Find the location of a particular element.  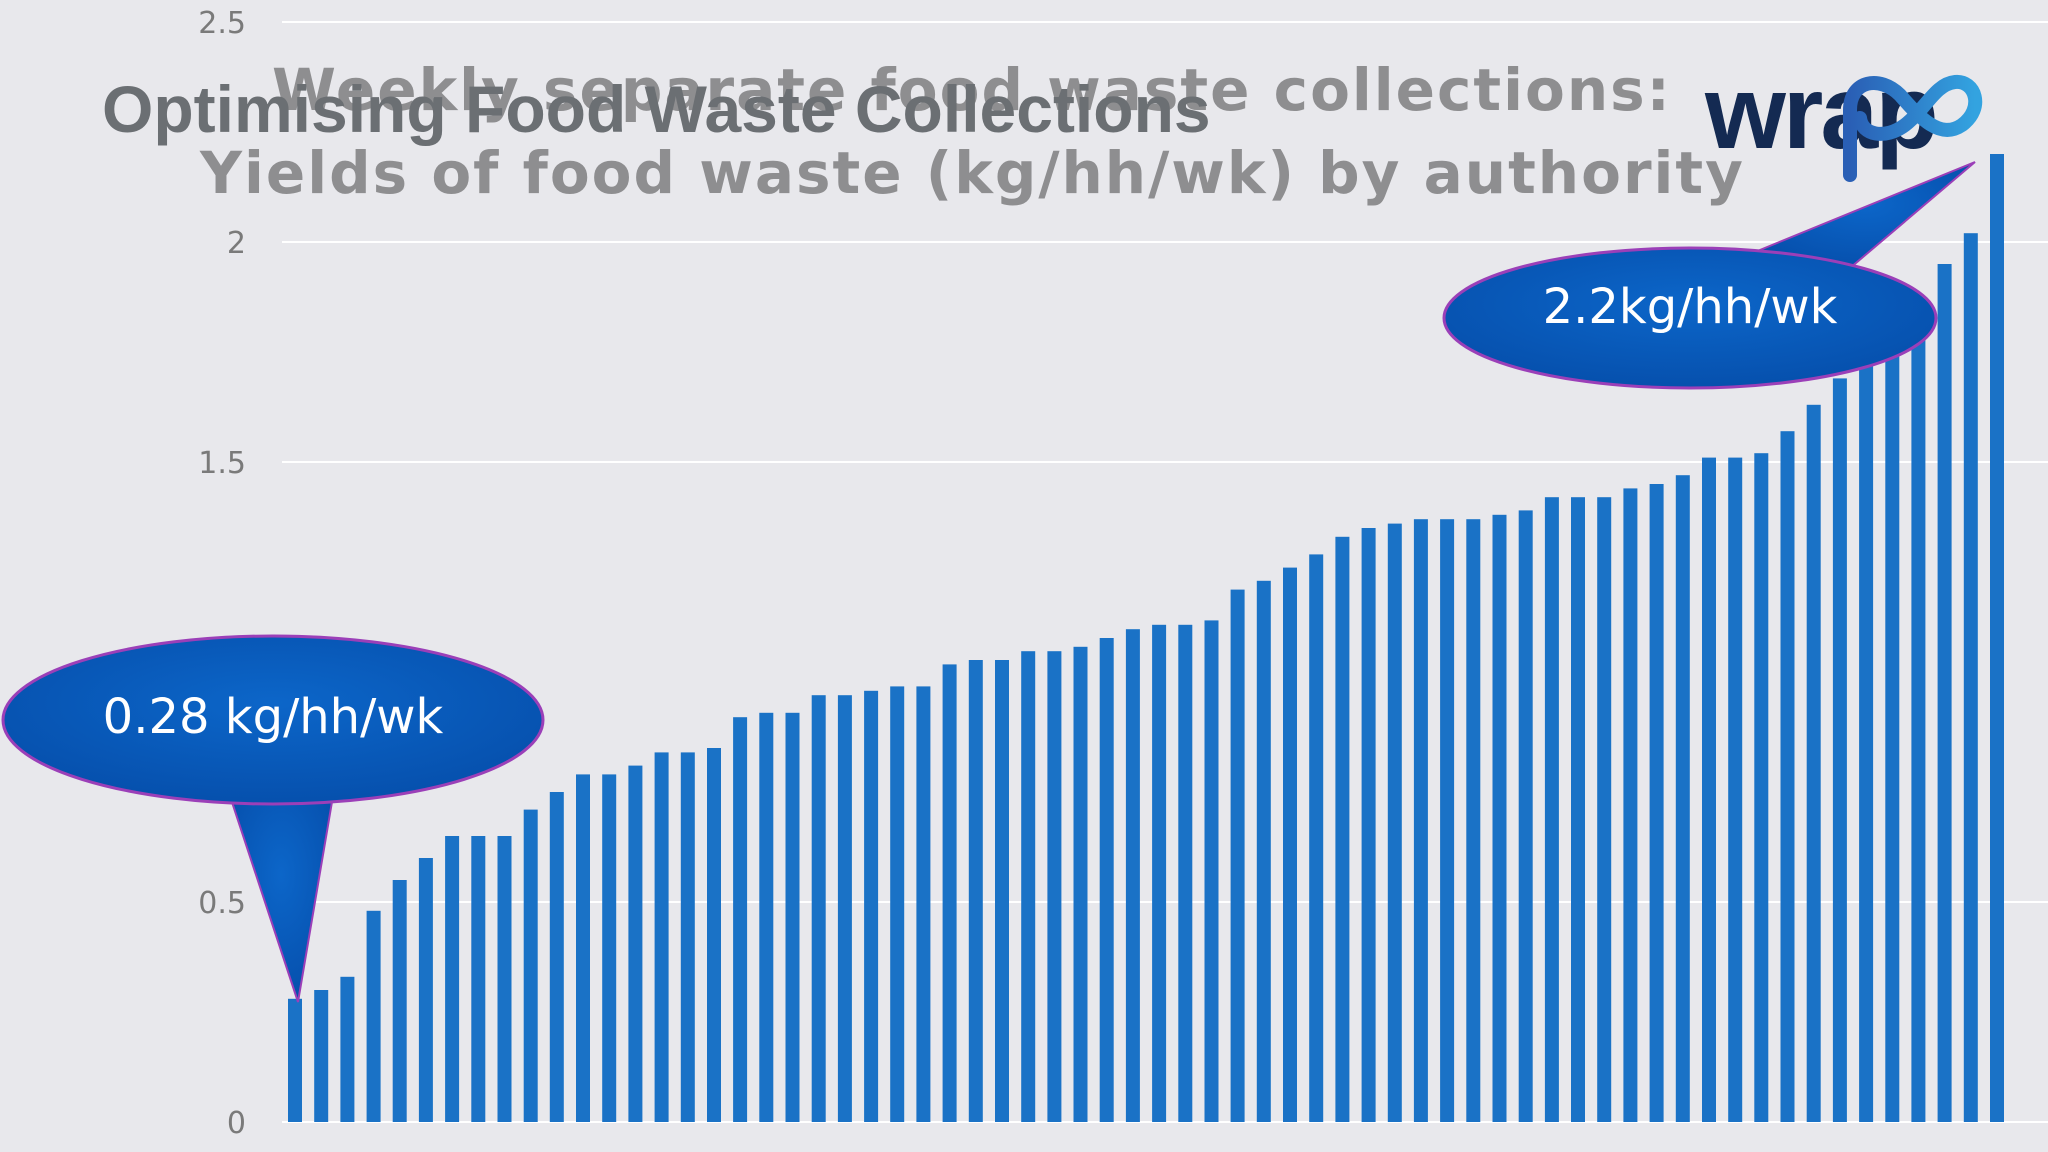

y-tick-label: 0 is located at coordinates (236, 1123).